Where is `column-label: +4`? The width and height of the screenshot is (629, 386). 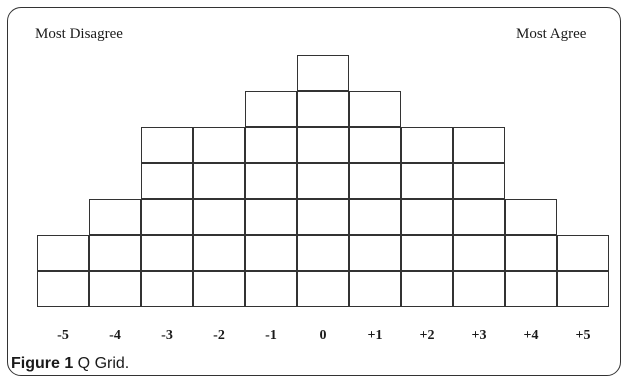
column-label: +4 is located at coordinates (531, 335).